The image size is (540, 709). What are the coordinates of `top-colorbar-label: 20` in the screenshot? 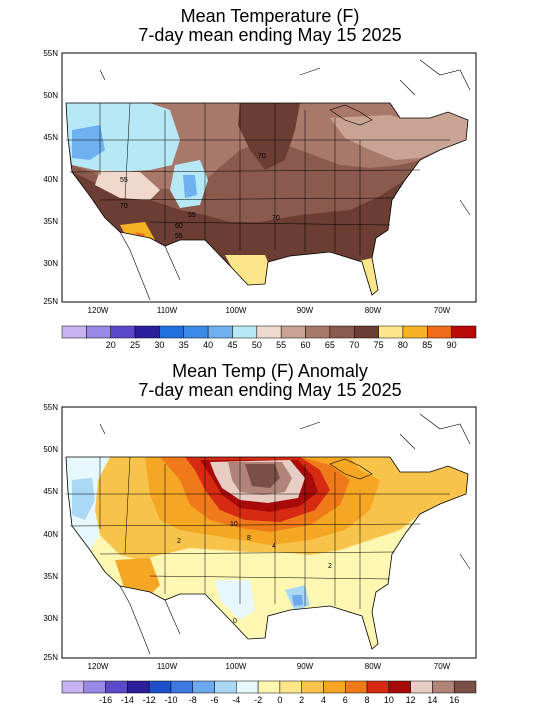 It's located at (111, 345).